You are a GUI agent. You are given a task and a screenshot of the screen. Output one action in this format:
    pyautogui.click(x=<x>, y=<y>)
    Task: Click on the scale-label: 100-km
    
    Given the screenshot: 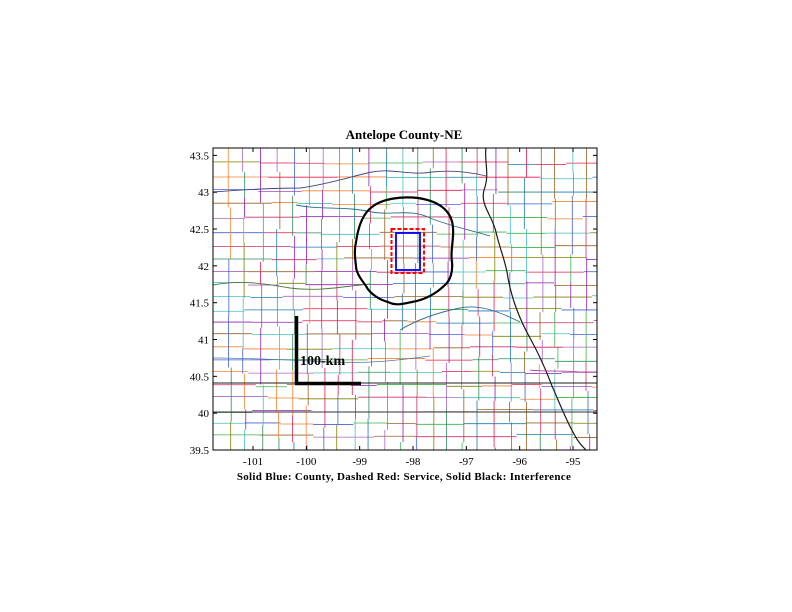 What is the action you would take?
    pyautogui.click(x=322, y=361)
    